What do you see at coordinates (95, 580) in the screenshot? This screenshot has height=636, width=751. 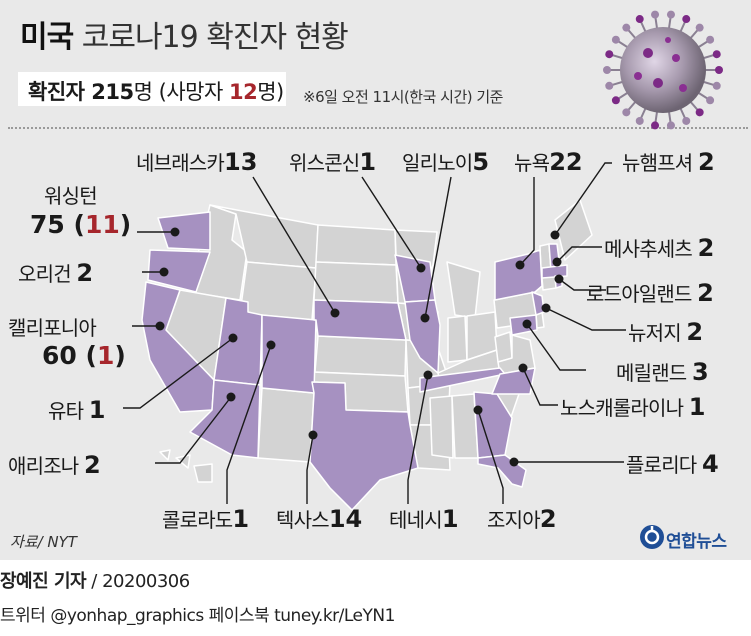 I see `credit-line: 장예진 기자 / 20200306` at bounding box center [95, 580].